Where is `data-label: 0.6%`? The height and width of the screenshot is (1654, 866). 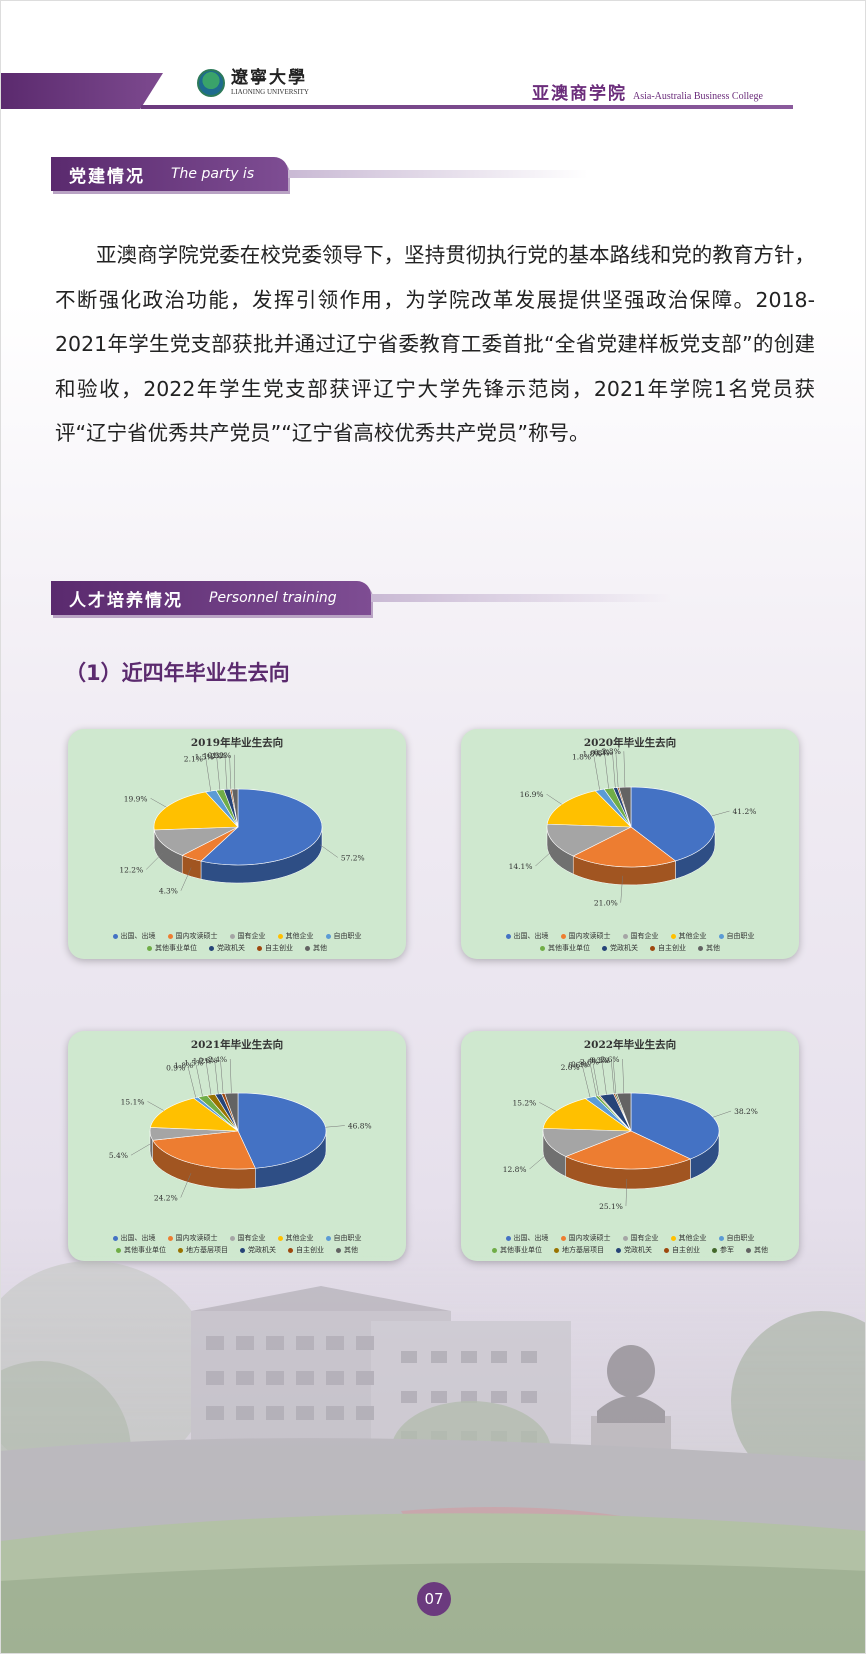
data-label: 0.6% is located at coordinates (207, 1060).